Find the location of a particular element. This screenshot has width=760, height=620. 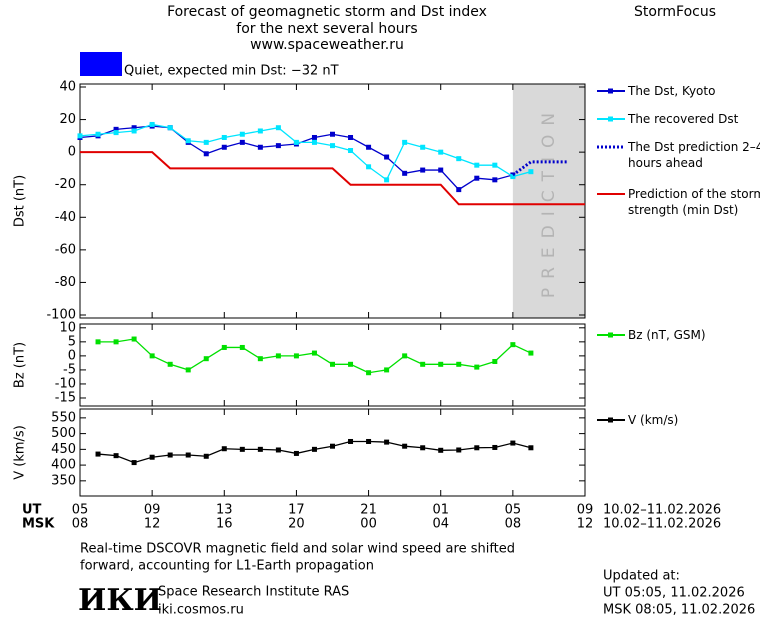

x-tick-label: 01 is located at coordinates (440, 510).